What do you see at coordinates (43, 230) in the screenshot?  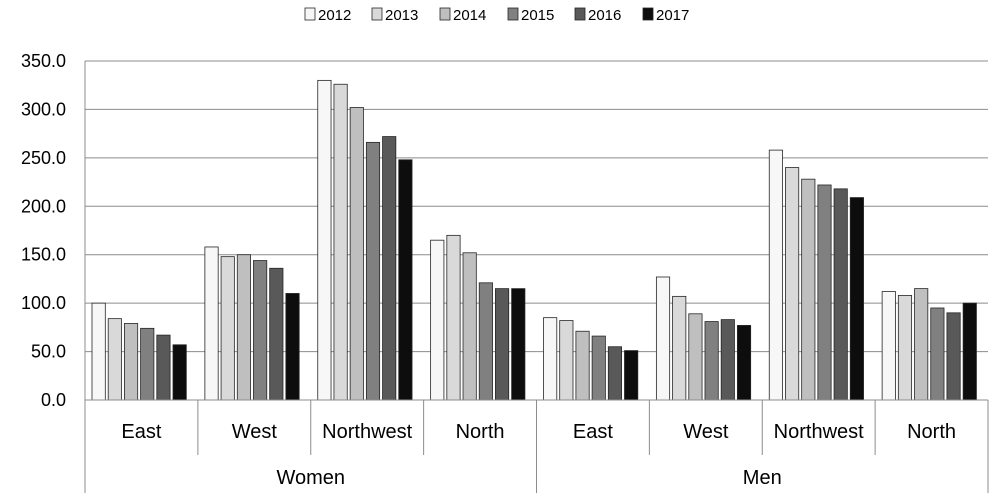 I see `y-axis-ticks: 0.0 50.0 100.0 150.0 200.0 250.0 300.0 350.0` at bounding box center [43, 230].